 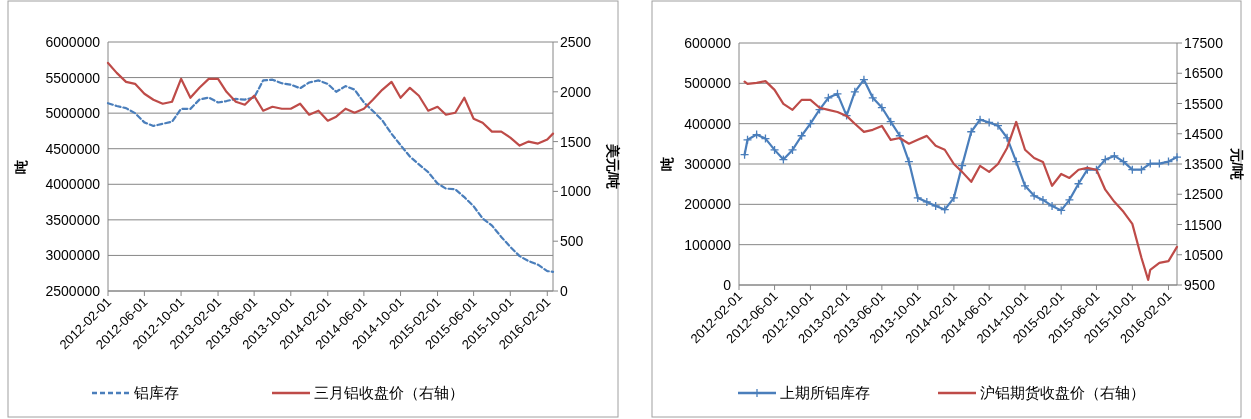 What do you see at coordinates (825, 392) in the screenshot?
I see `legend-label: 上期所铝库存` at bounding box center [825, 392].